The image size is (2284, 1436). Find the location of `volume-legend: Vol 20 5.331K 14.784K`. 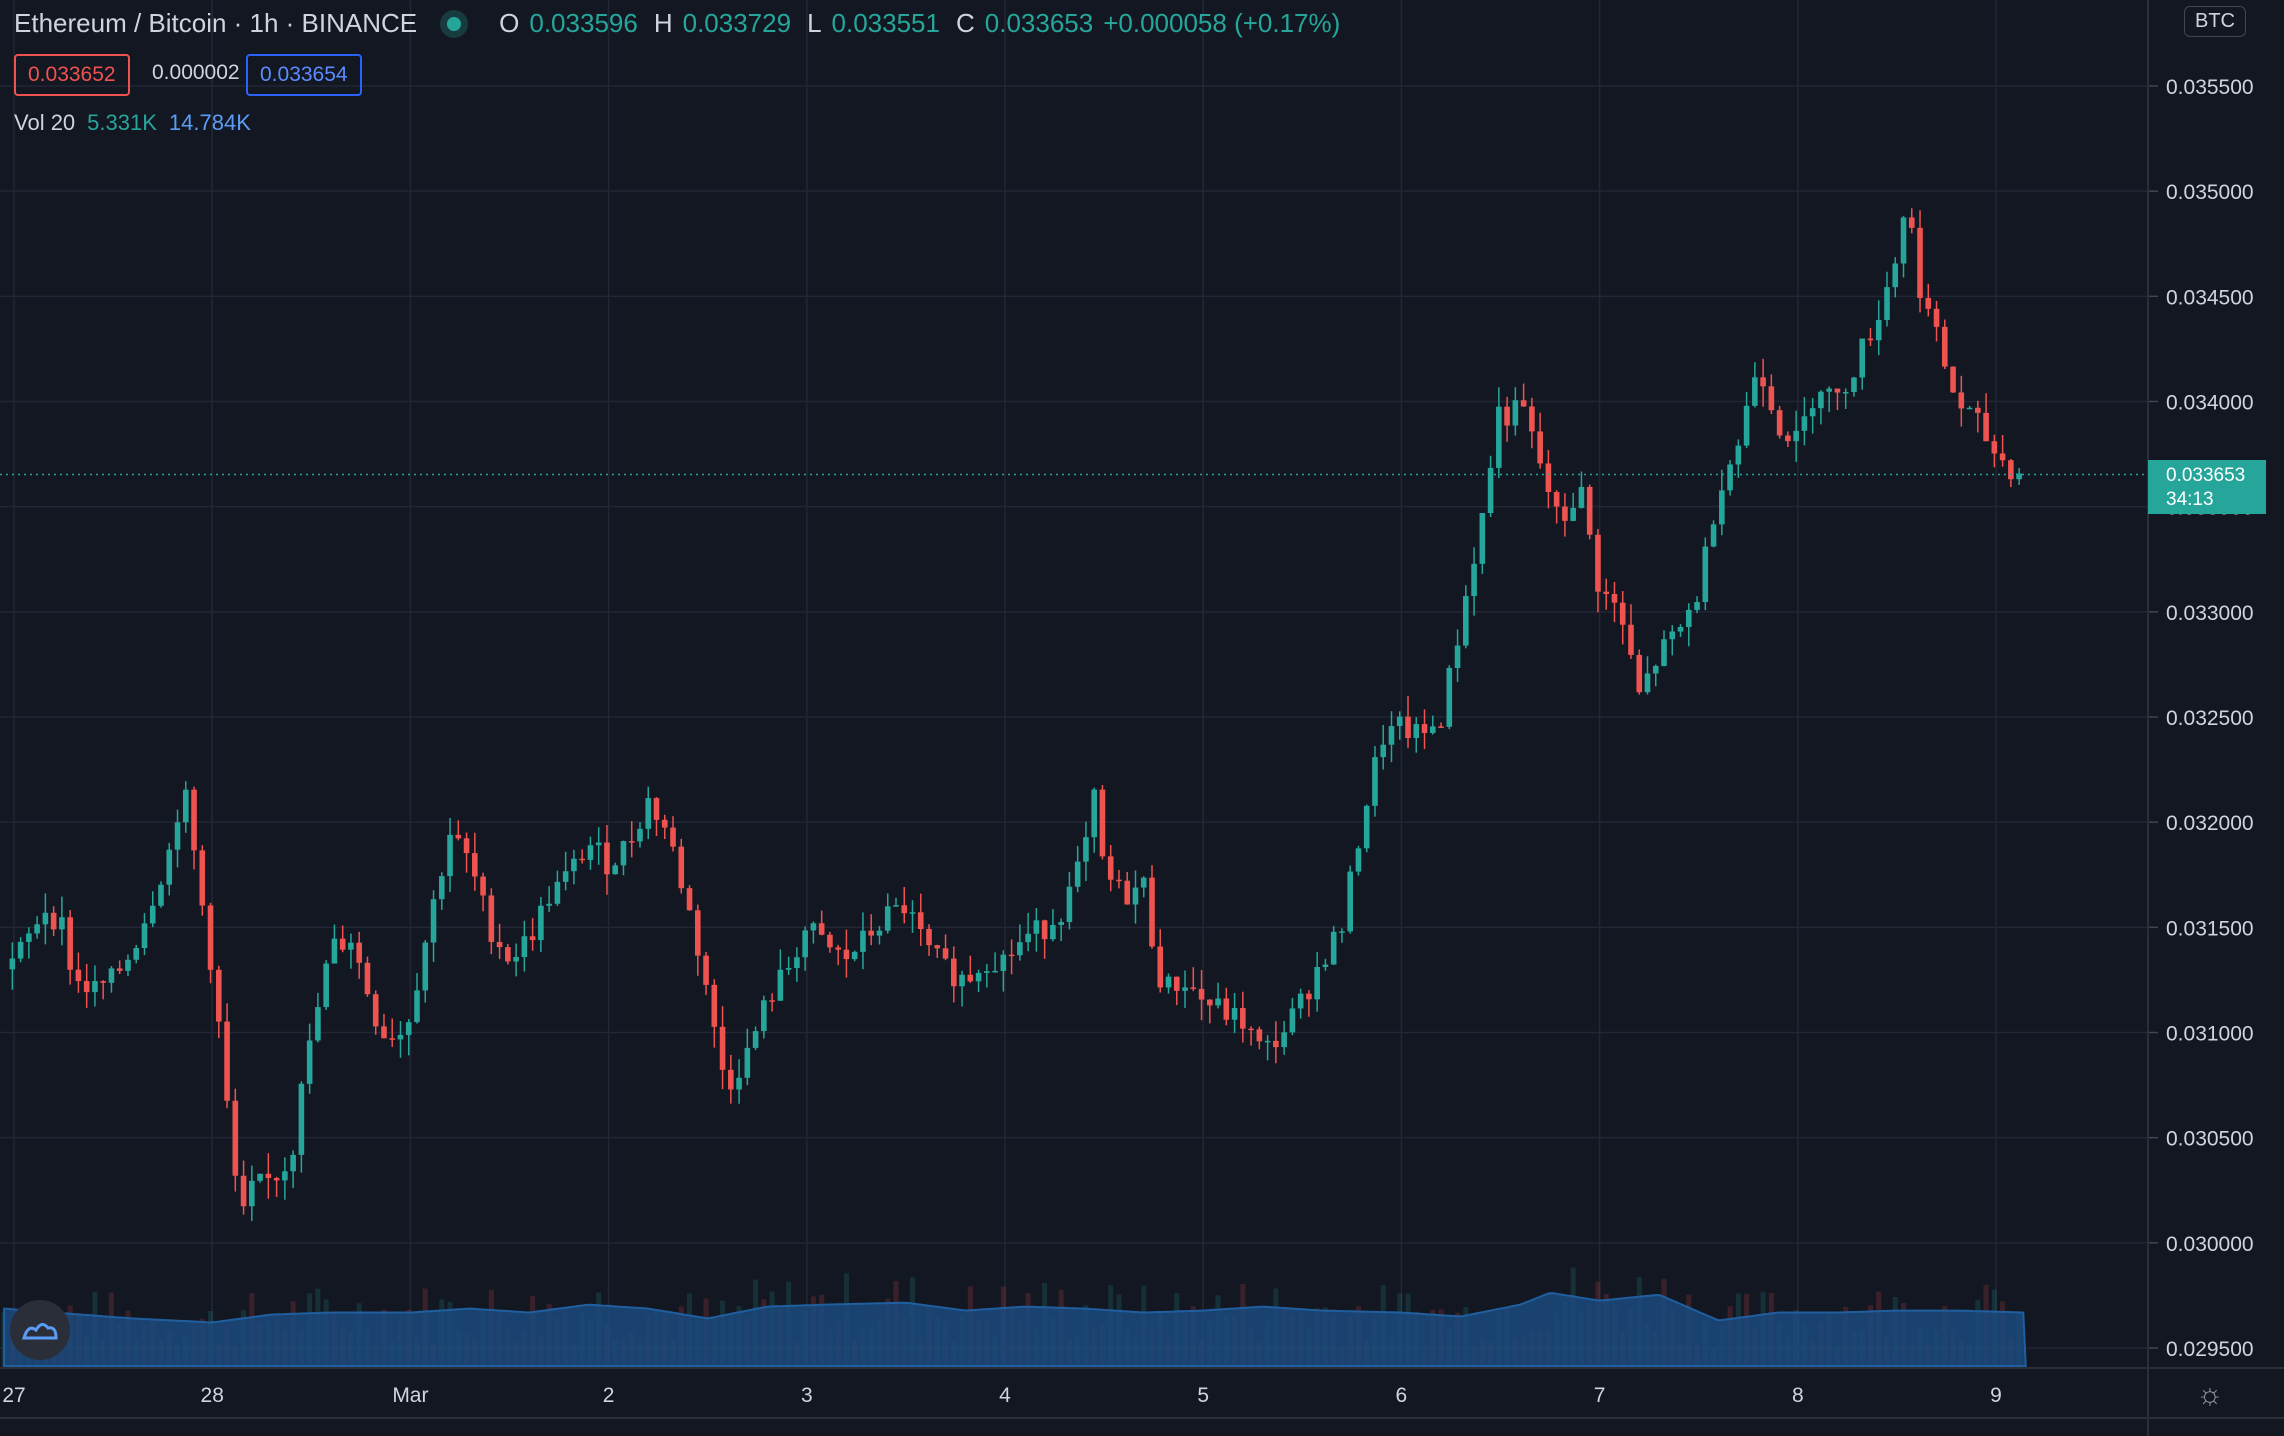

volume-legend: Vol 20 5.331K 14.784K is located at coordinates (132, 123).